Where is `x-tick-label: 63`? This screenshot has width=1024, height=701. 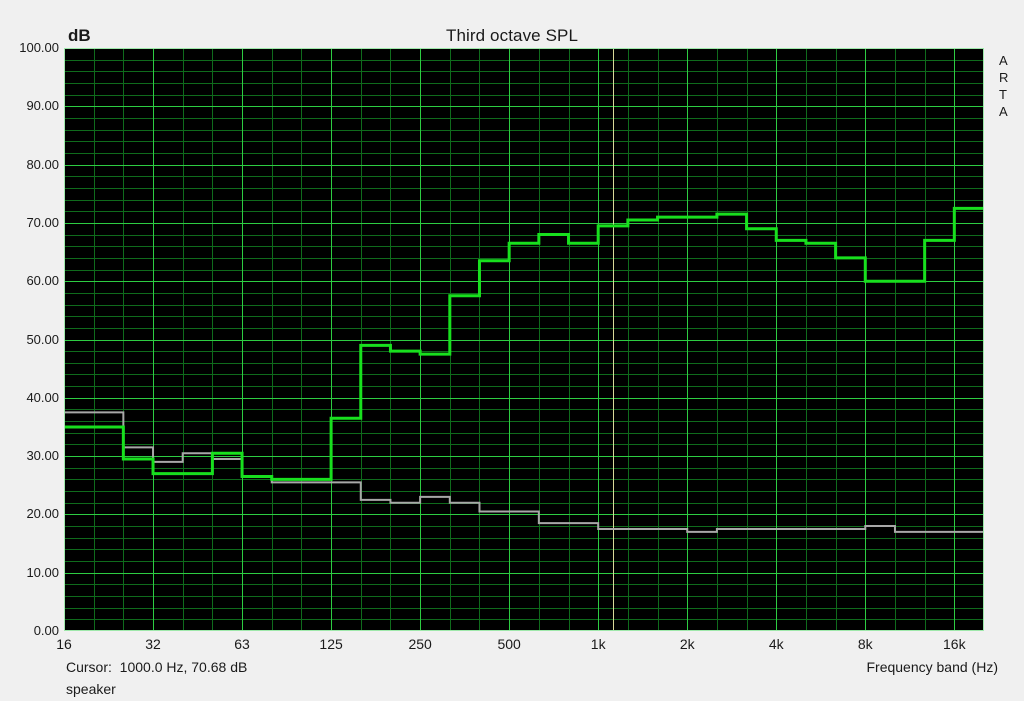
x-tick-label: 63 is located at coordinates (242, 644).